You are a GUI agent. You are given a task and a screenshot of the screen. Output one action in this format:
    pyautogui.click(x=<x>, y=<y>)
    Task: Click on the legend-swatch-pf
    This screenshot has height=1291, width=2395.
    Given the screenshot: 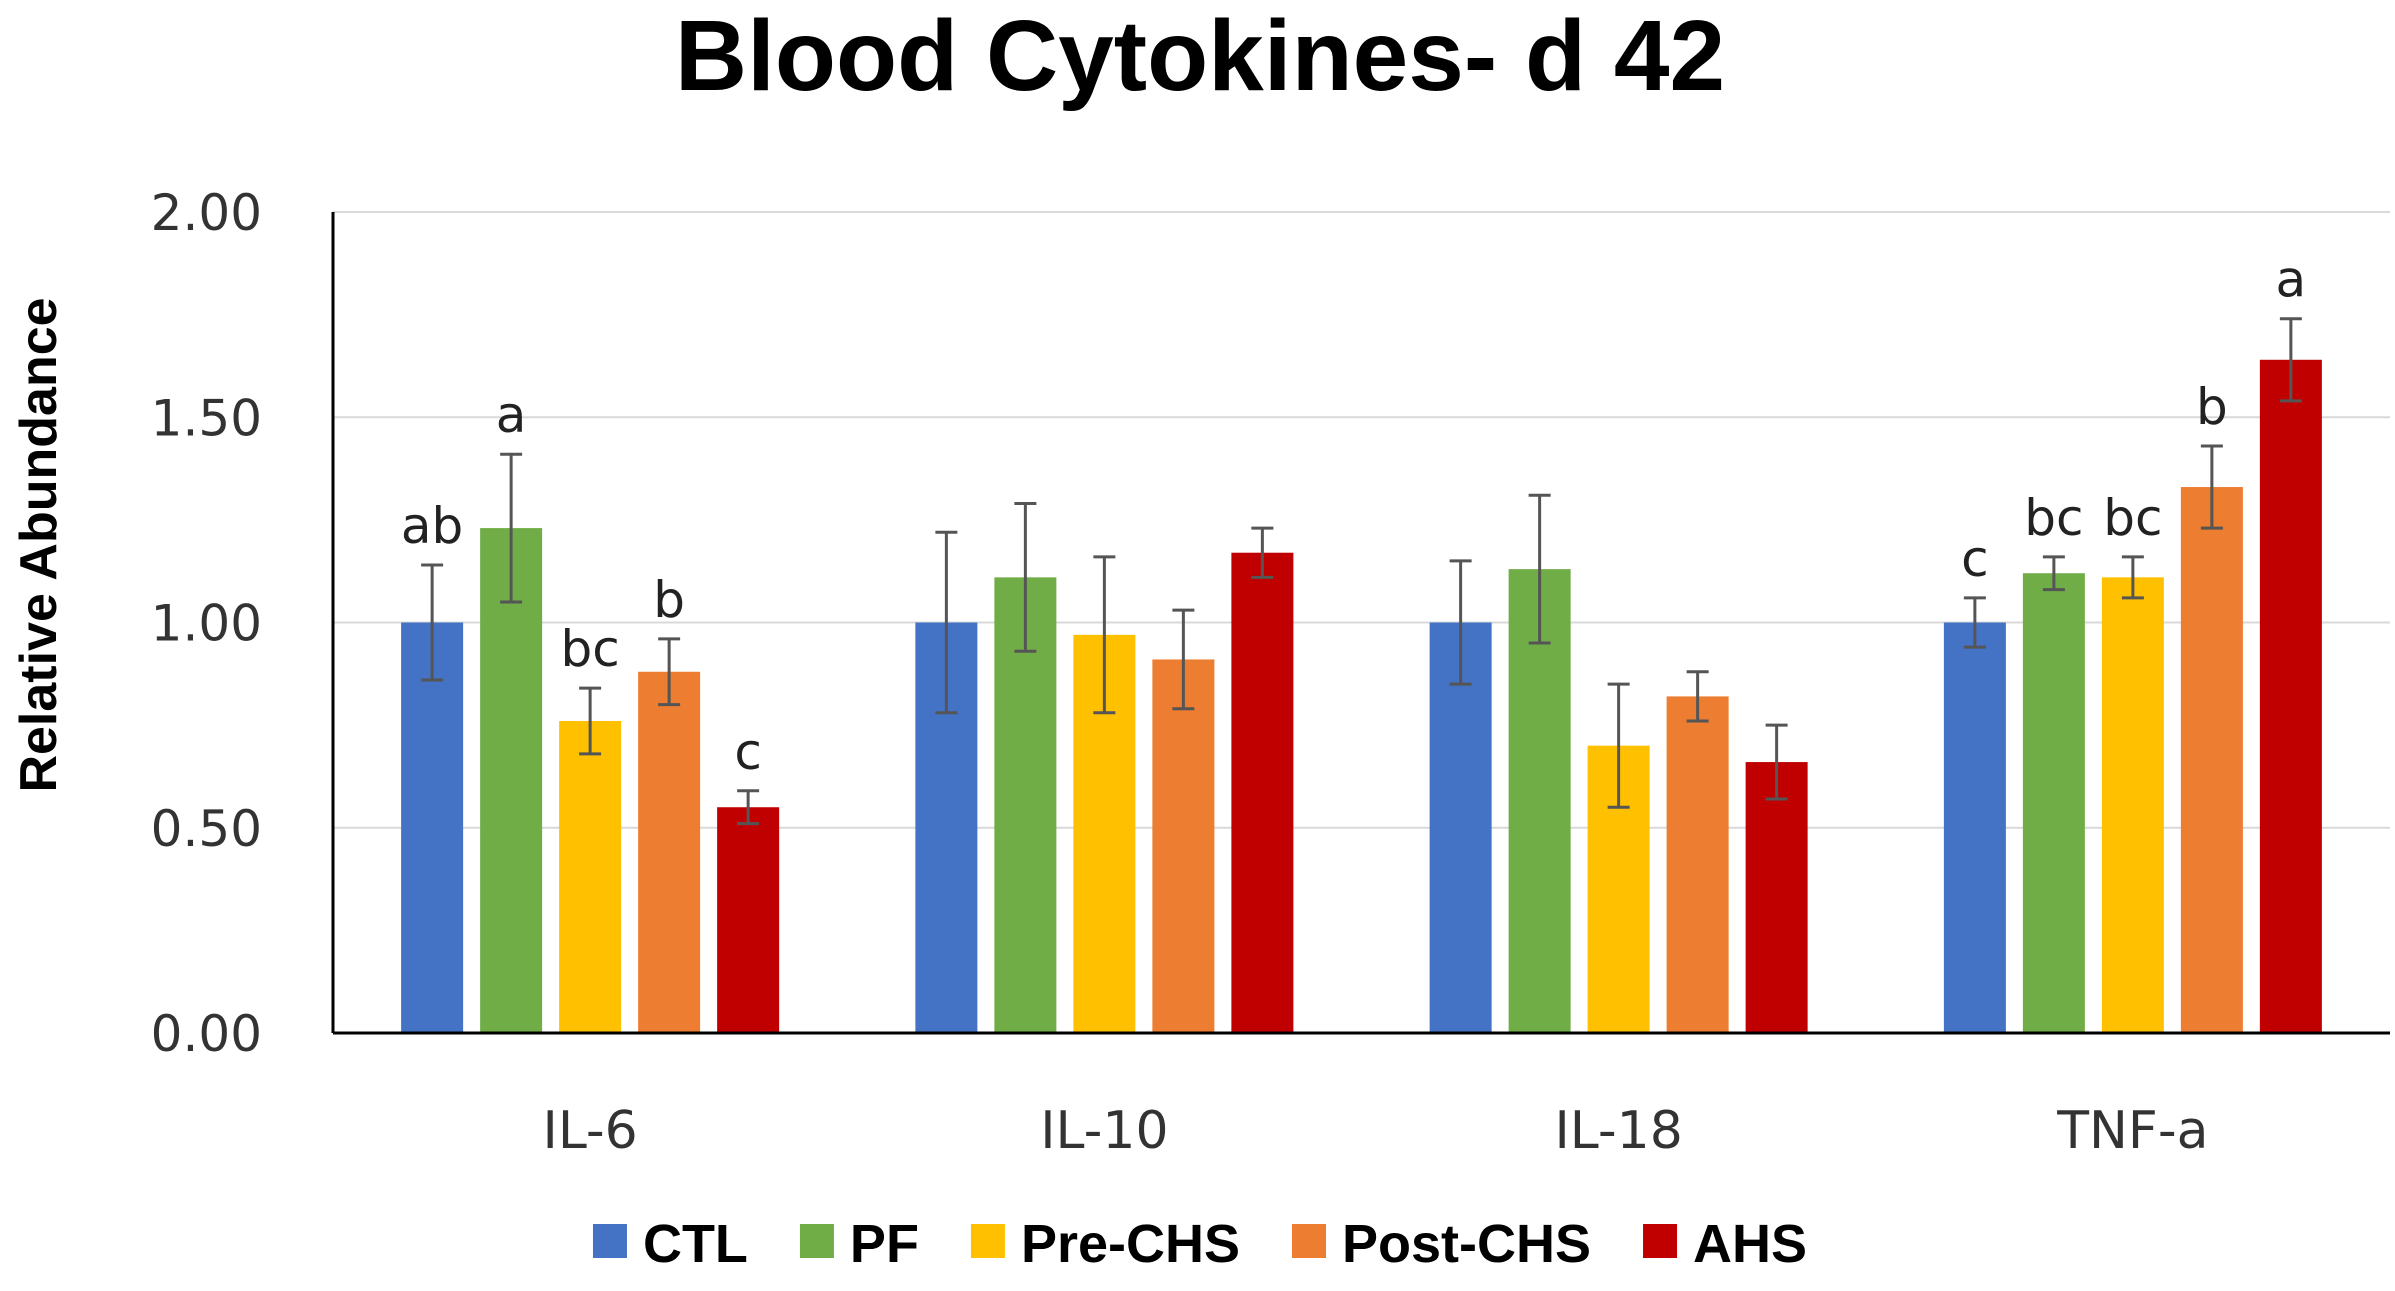 What is the action you would take?
    pyautogui.click(x=816, y=1241)
    